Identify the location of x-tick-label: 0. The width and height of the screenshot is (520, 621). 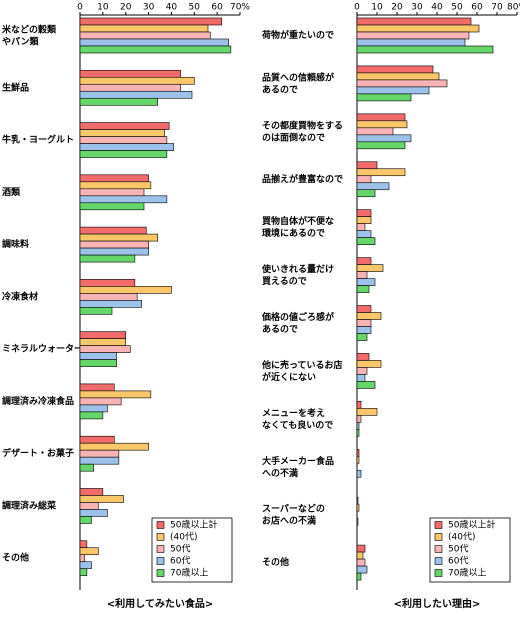
(357, 8).